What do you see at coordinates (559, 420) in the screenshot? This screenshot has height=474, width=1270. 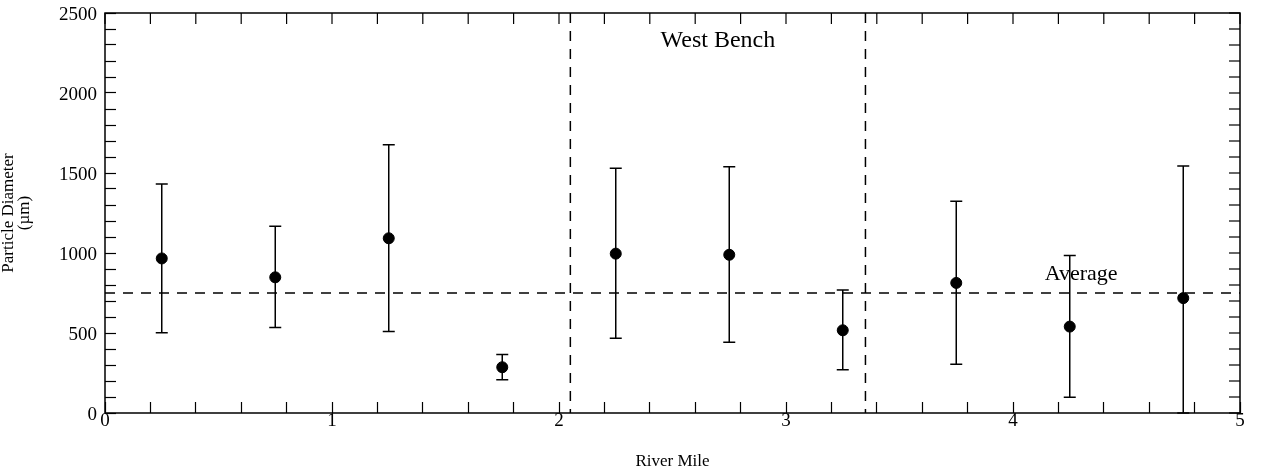 I see `x-tick-label: 2` at bounding box center [559, 420].